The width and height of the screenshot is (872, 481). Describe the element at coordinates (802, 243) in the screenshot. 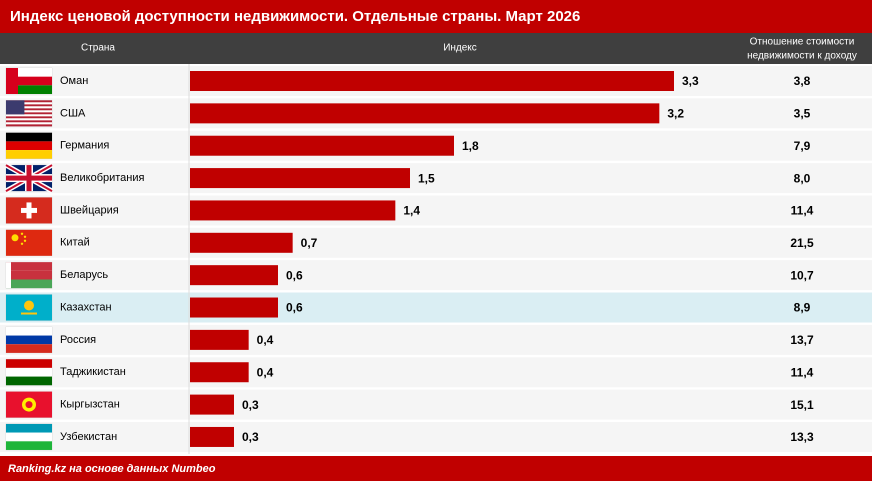

I see `ratio-label: 21,5` at that location.